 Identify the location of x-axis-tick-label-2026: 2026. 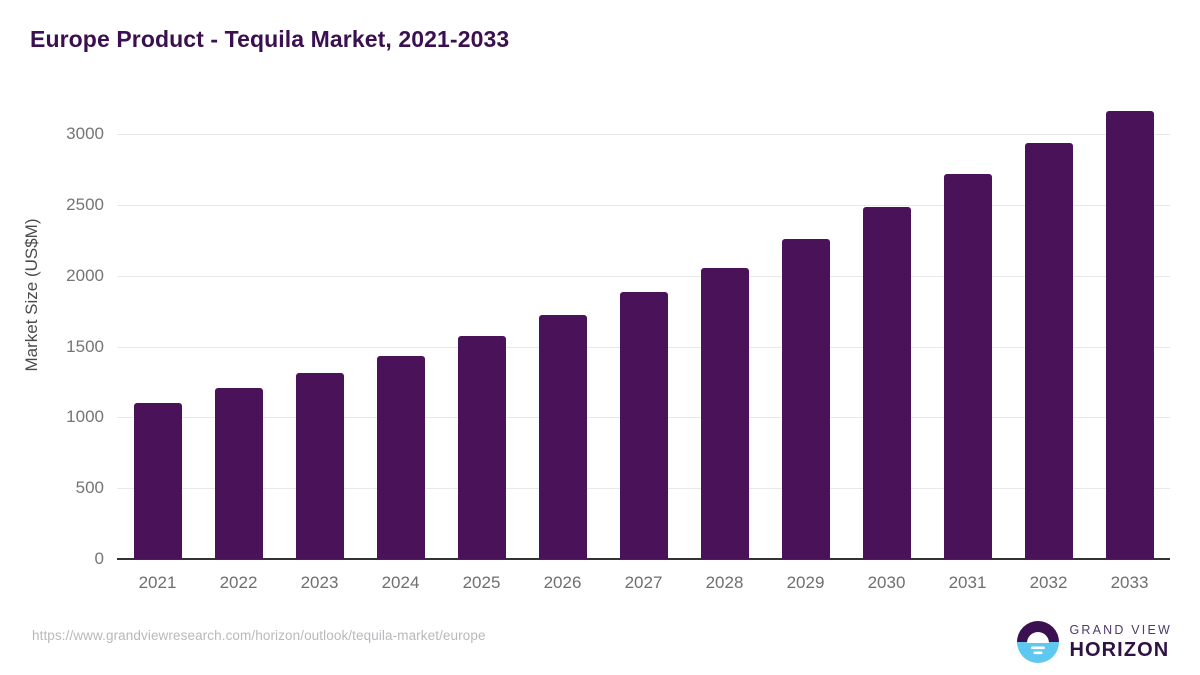
(562, 582).